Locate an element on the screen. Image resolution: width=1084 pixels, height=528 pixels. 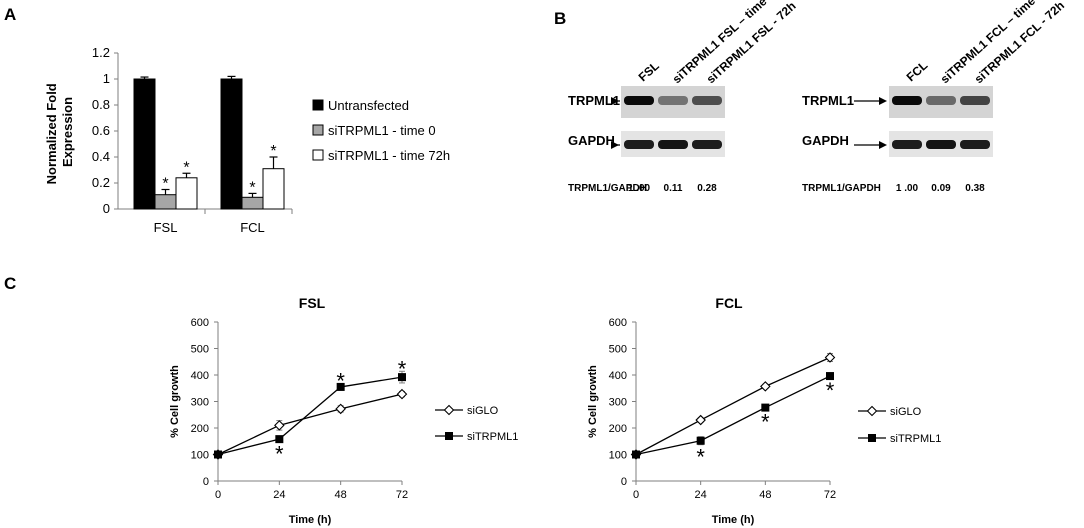
bar-y-axis-title: Normalized Fold Expression is located at coordinates (59, 132).